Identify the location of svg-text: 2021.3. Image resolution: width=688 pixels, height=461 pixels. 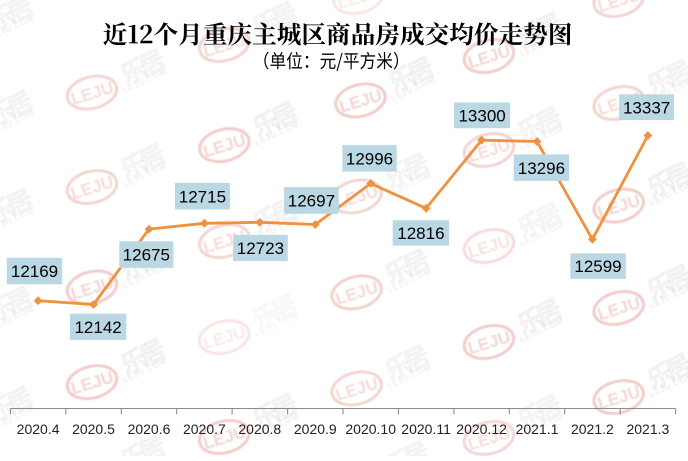
(647, 429).